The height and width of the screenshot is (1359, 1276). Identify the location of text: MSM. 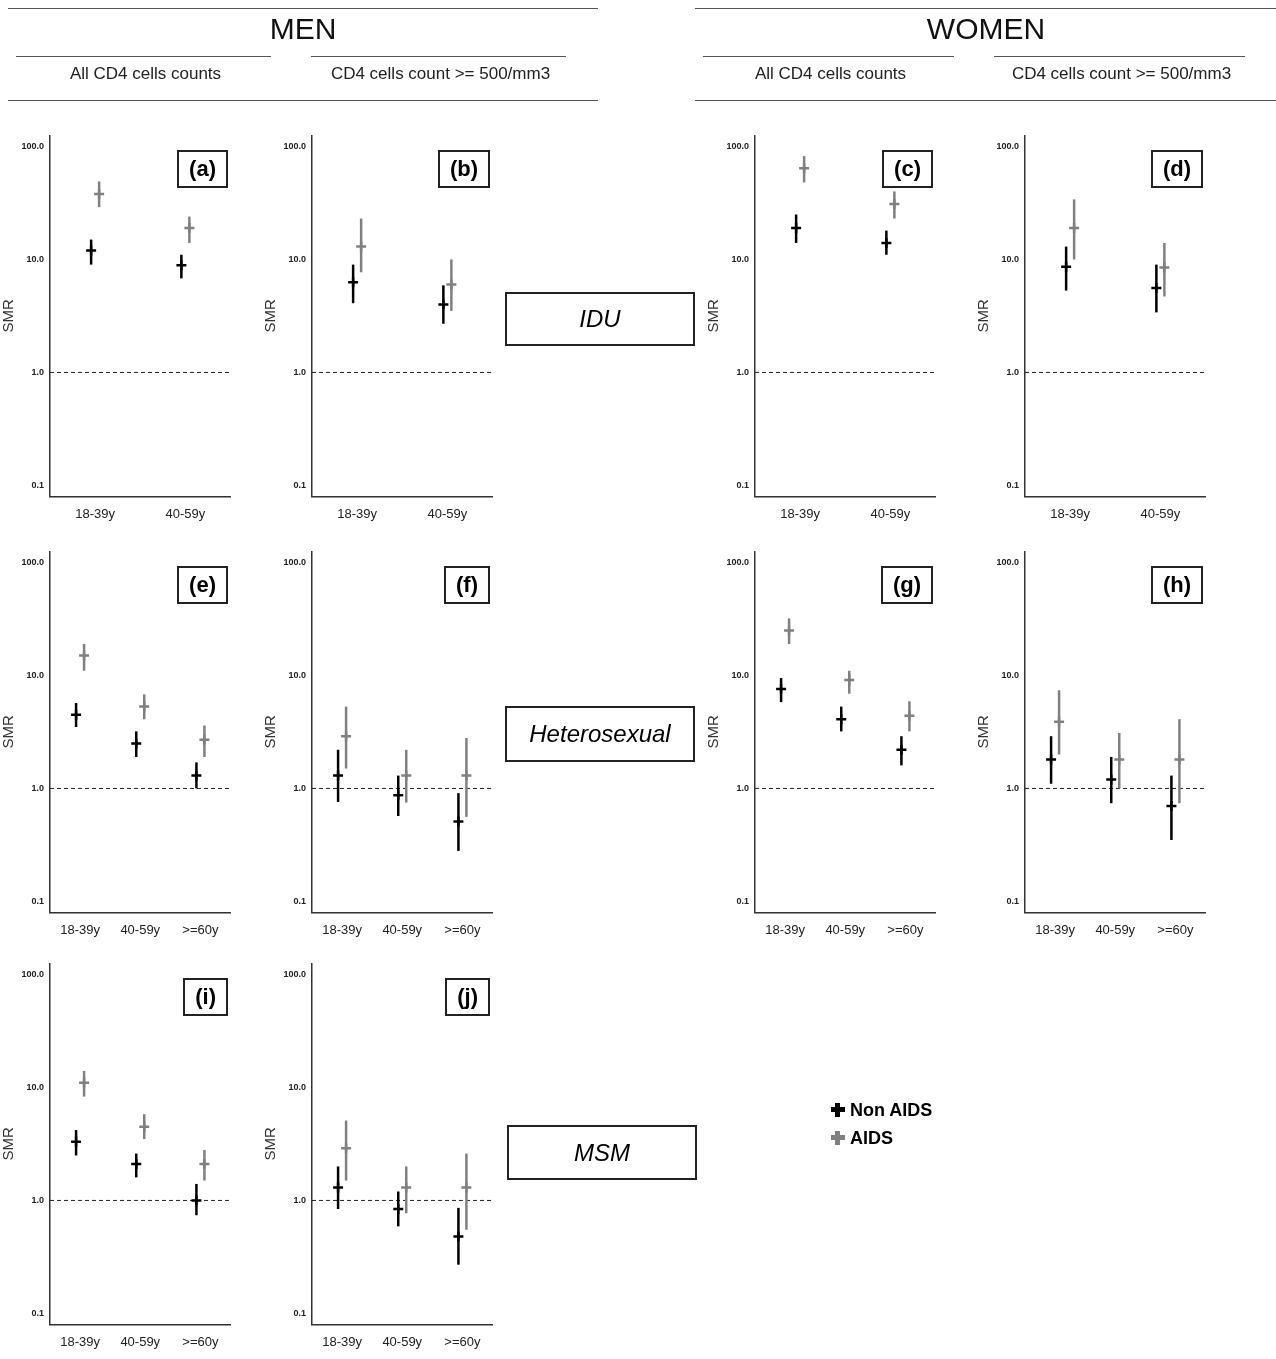
(602, 1152).